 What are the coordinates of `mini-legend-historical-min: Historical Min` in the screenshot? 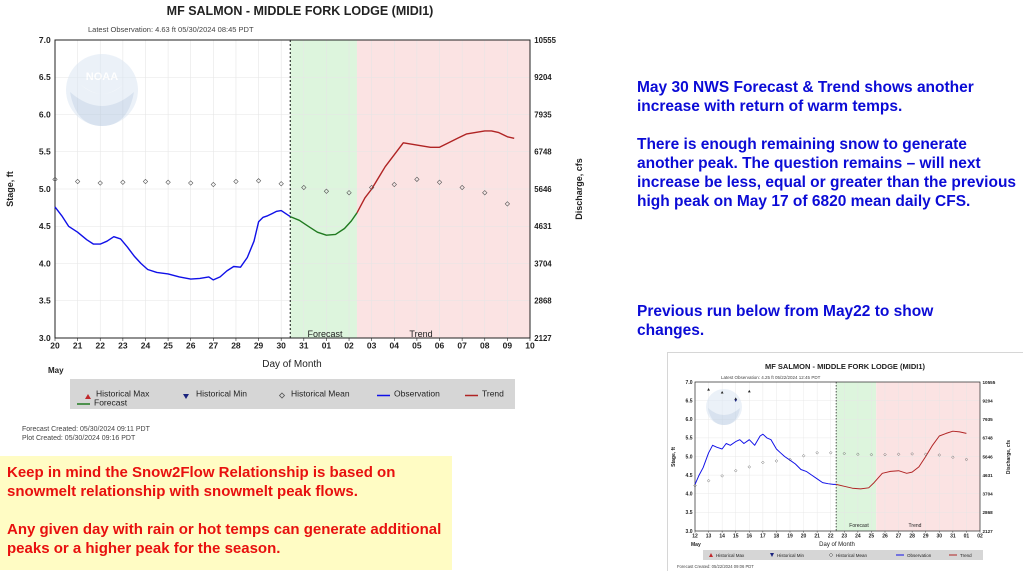 It's located at (787, 555).